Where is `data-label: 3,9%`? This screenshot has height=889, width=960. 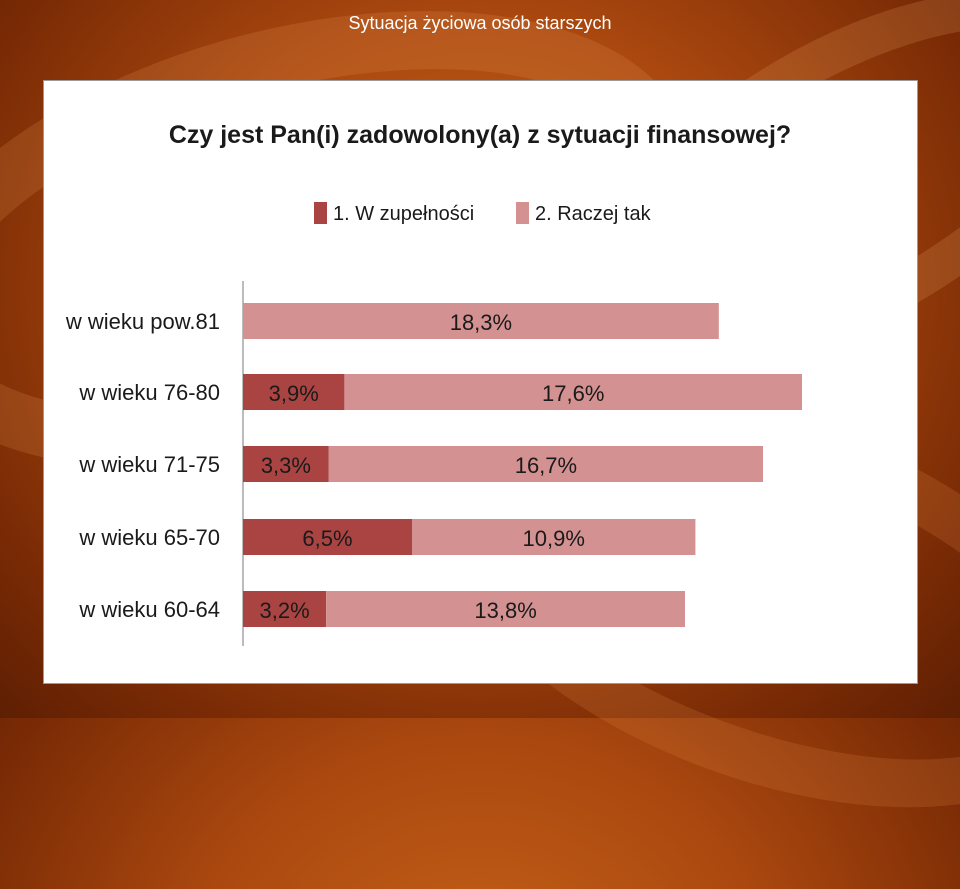 data-label: 3,9% is located at coordinates (294, 393).